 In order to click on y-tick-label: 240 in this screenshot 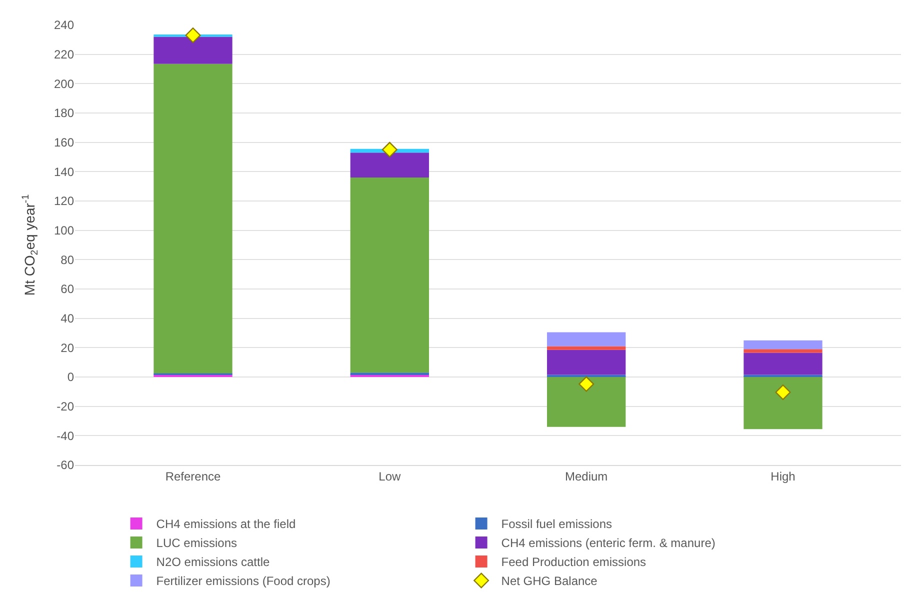, I will do `click(64, 25)`.